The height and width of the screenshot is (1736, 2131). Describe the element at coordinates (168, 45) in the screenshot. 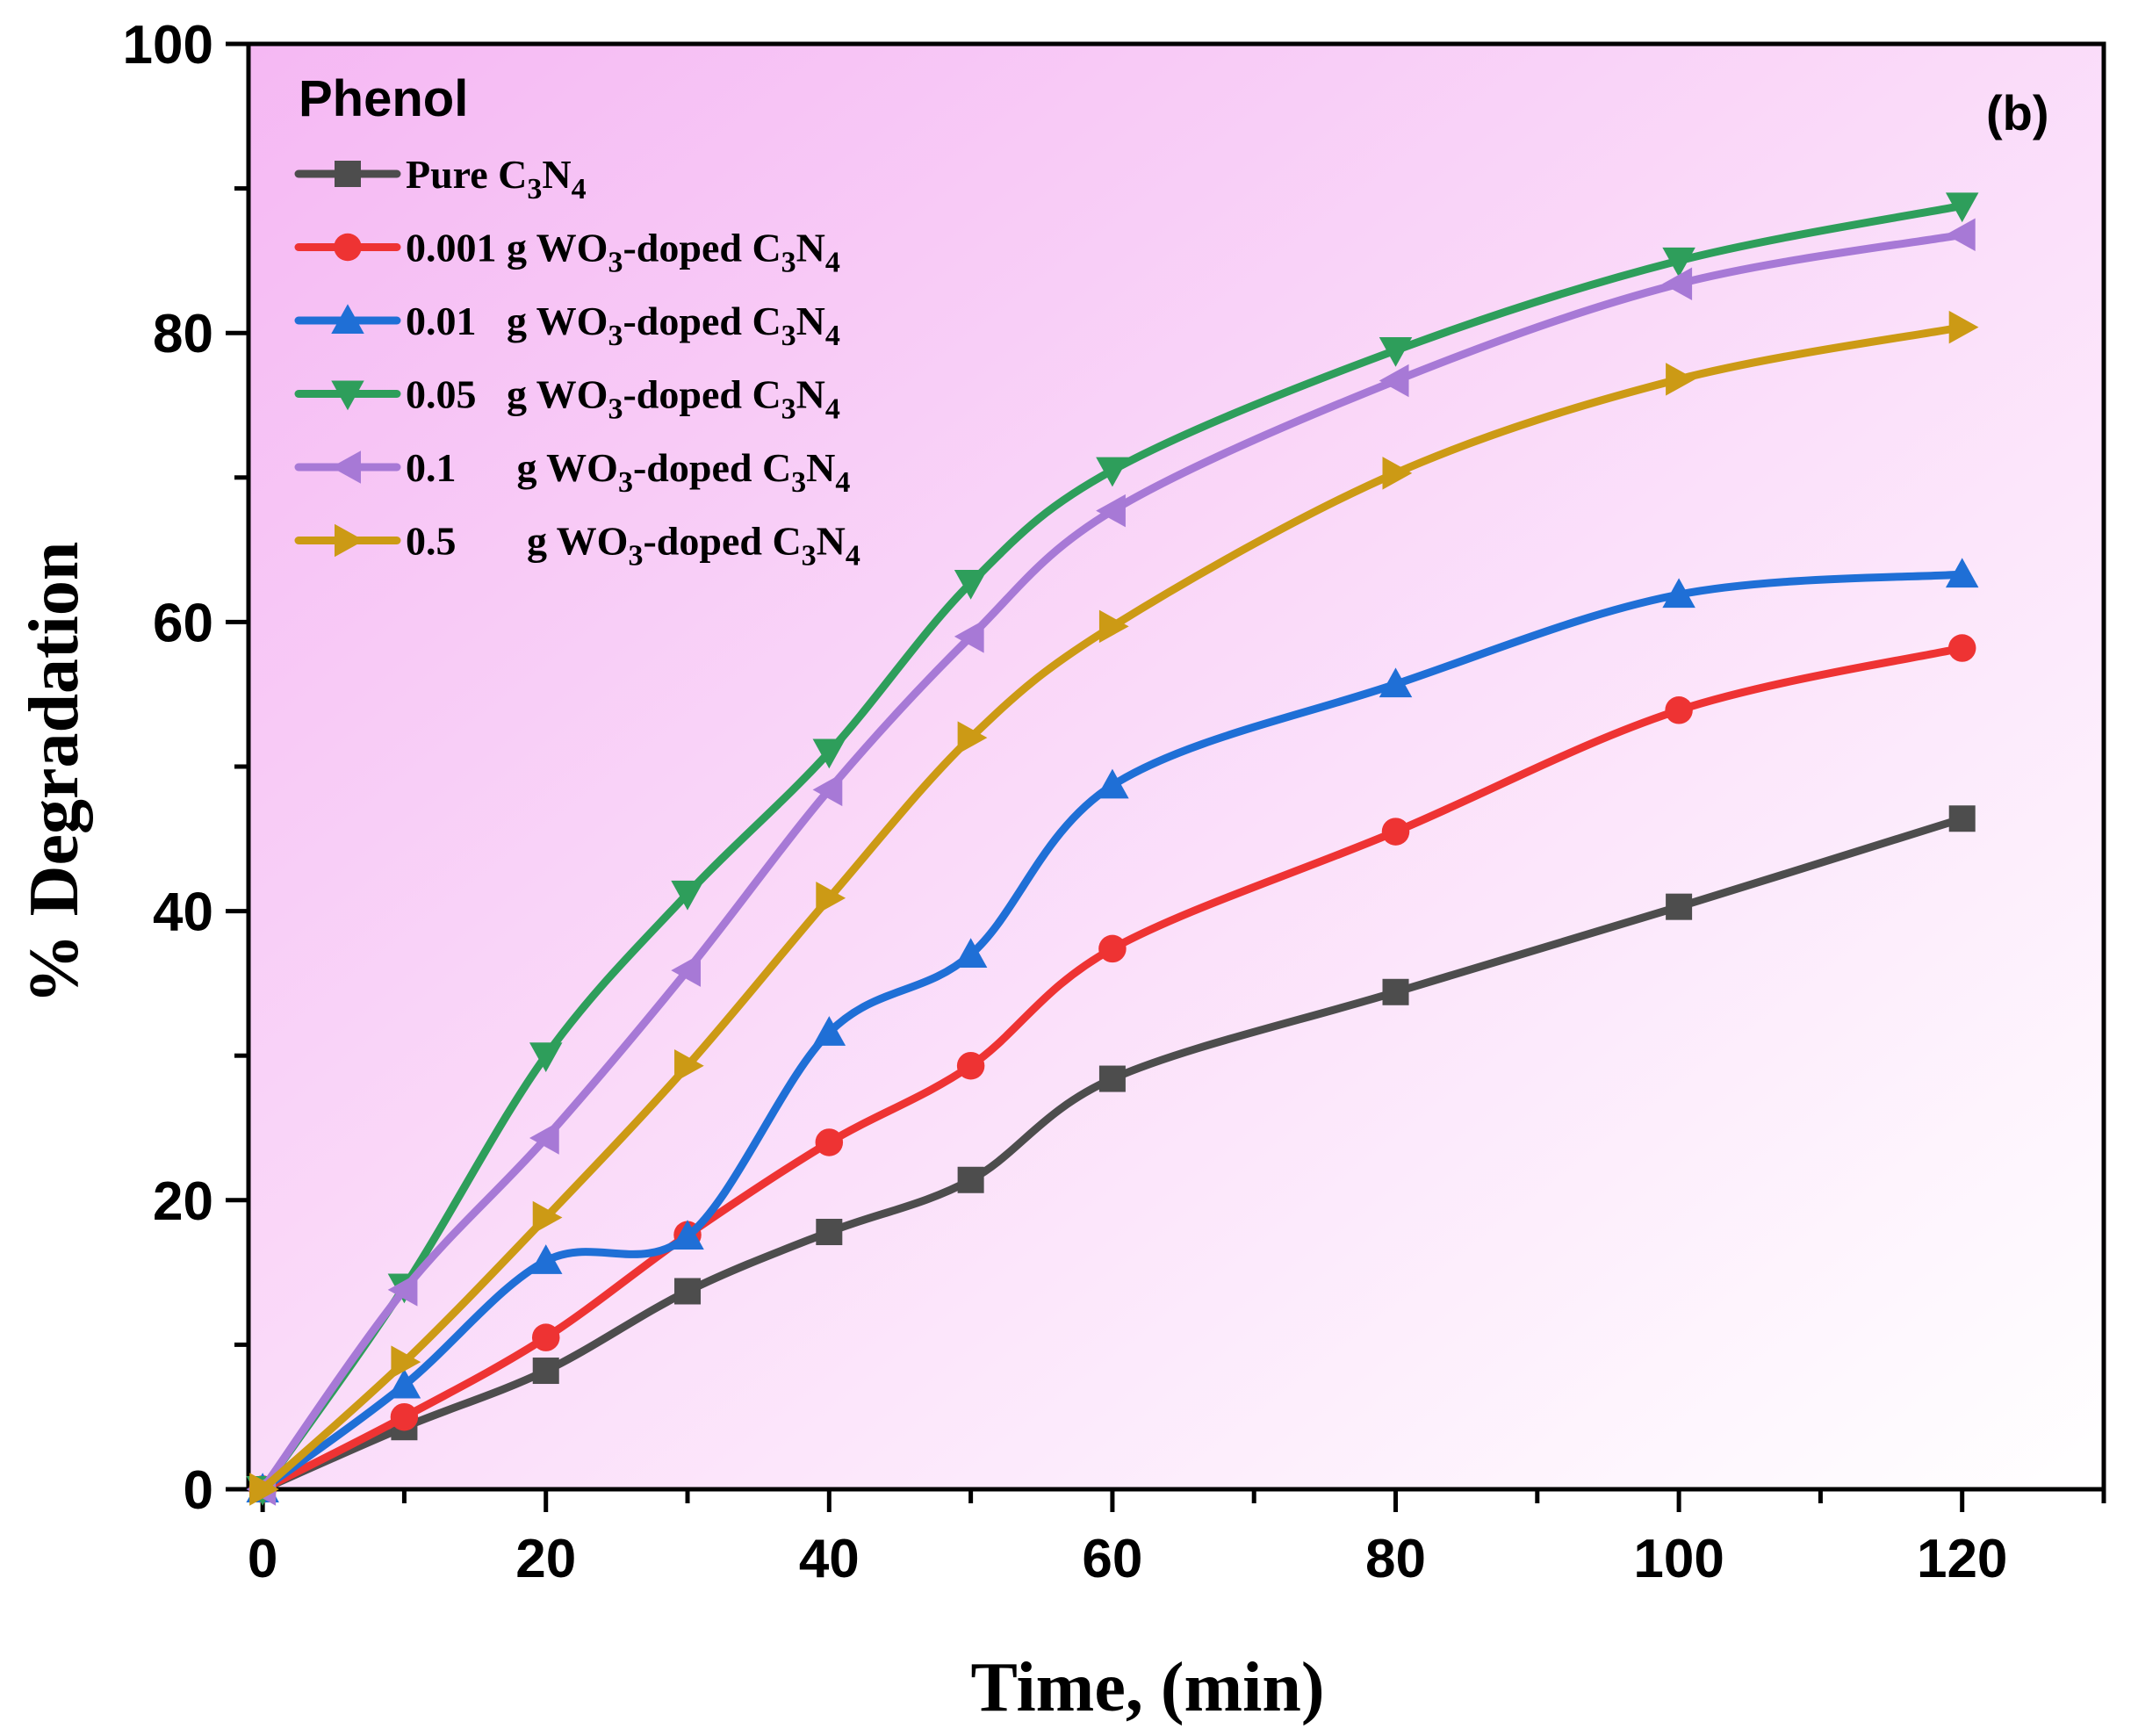

I see `y-tick-label: 100` at that location.